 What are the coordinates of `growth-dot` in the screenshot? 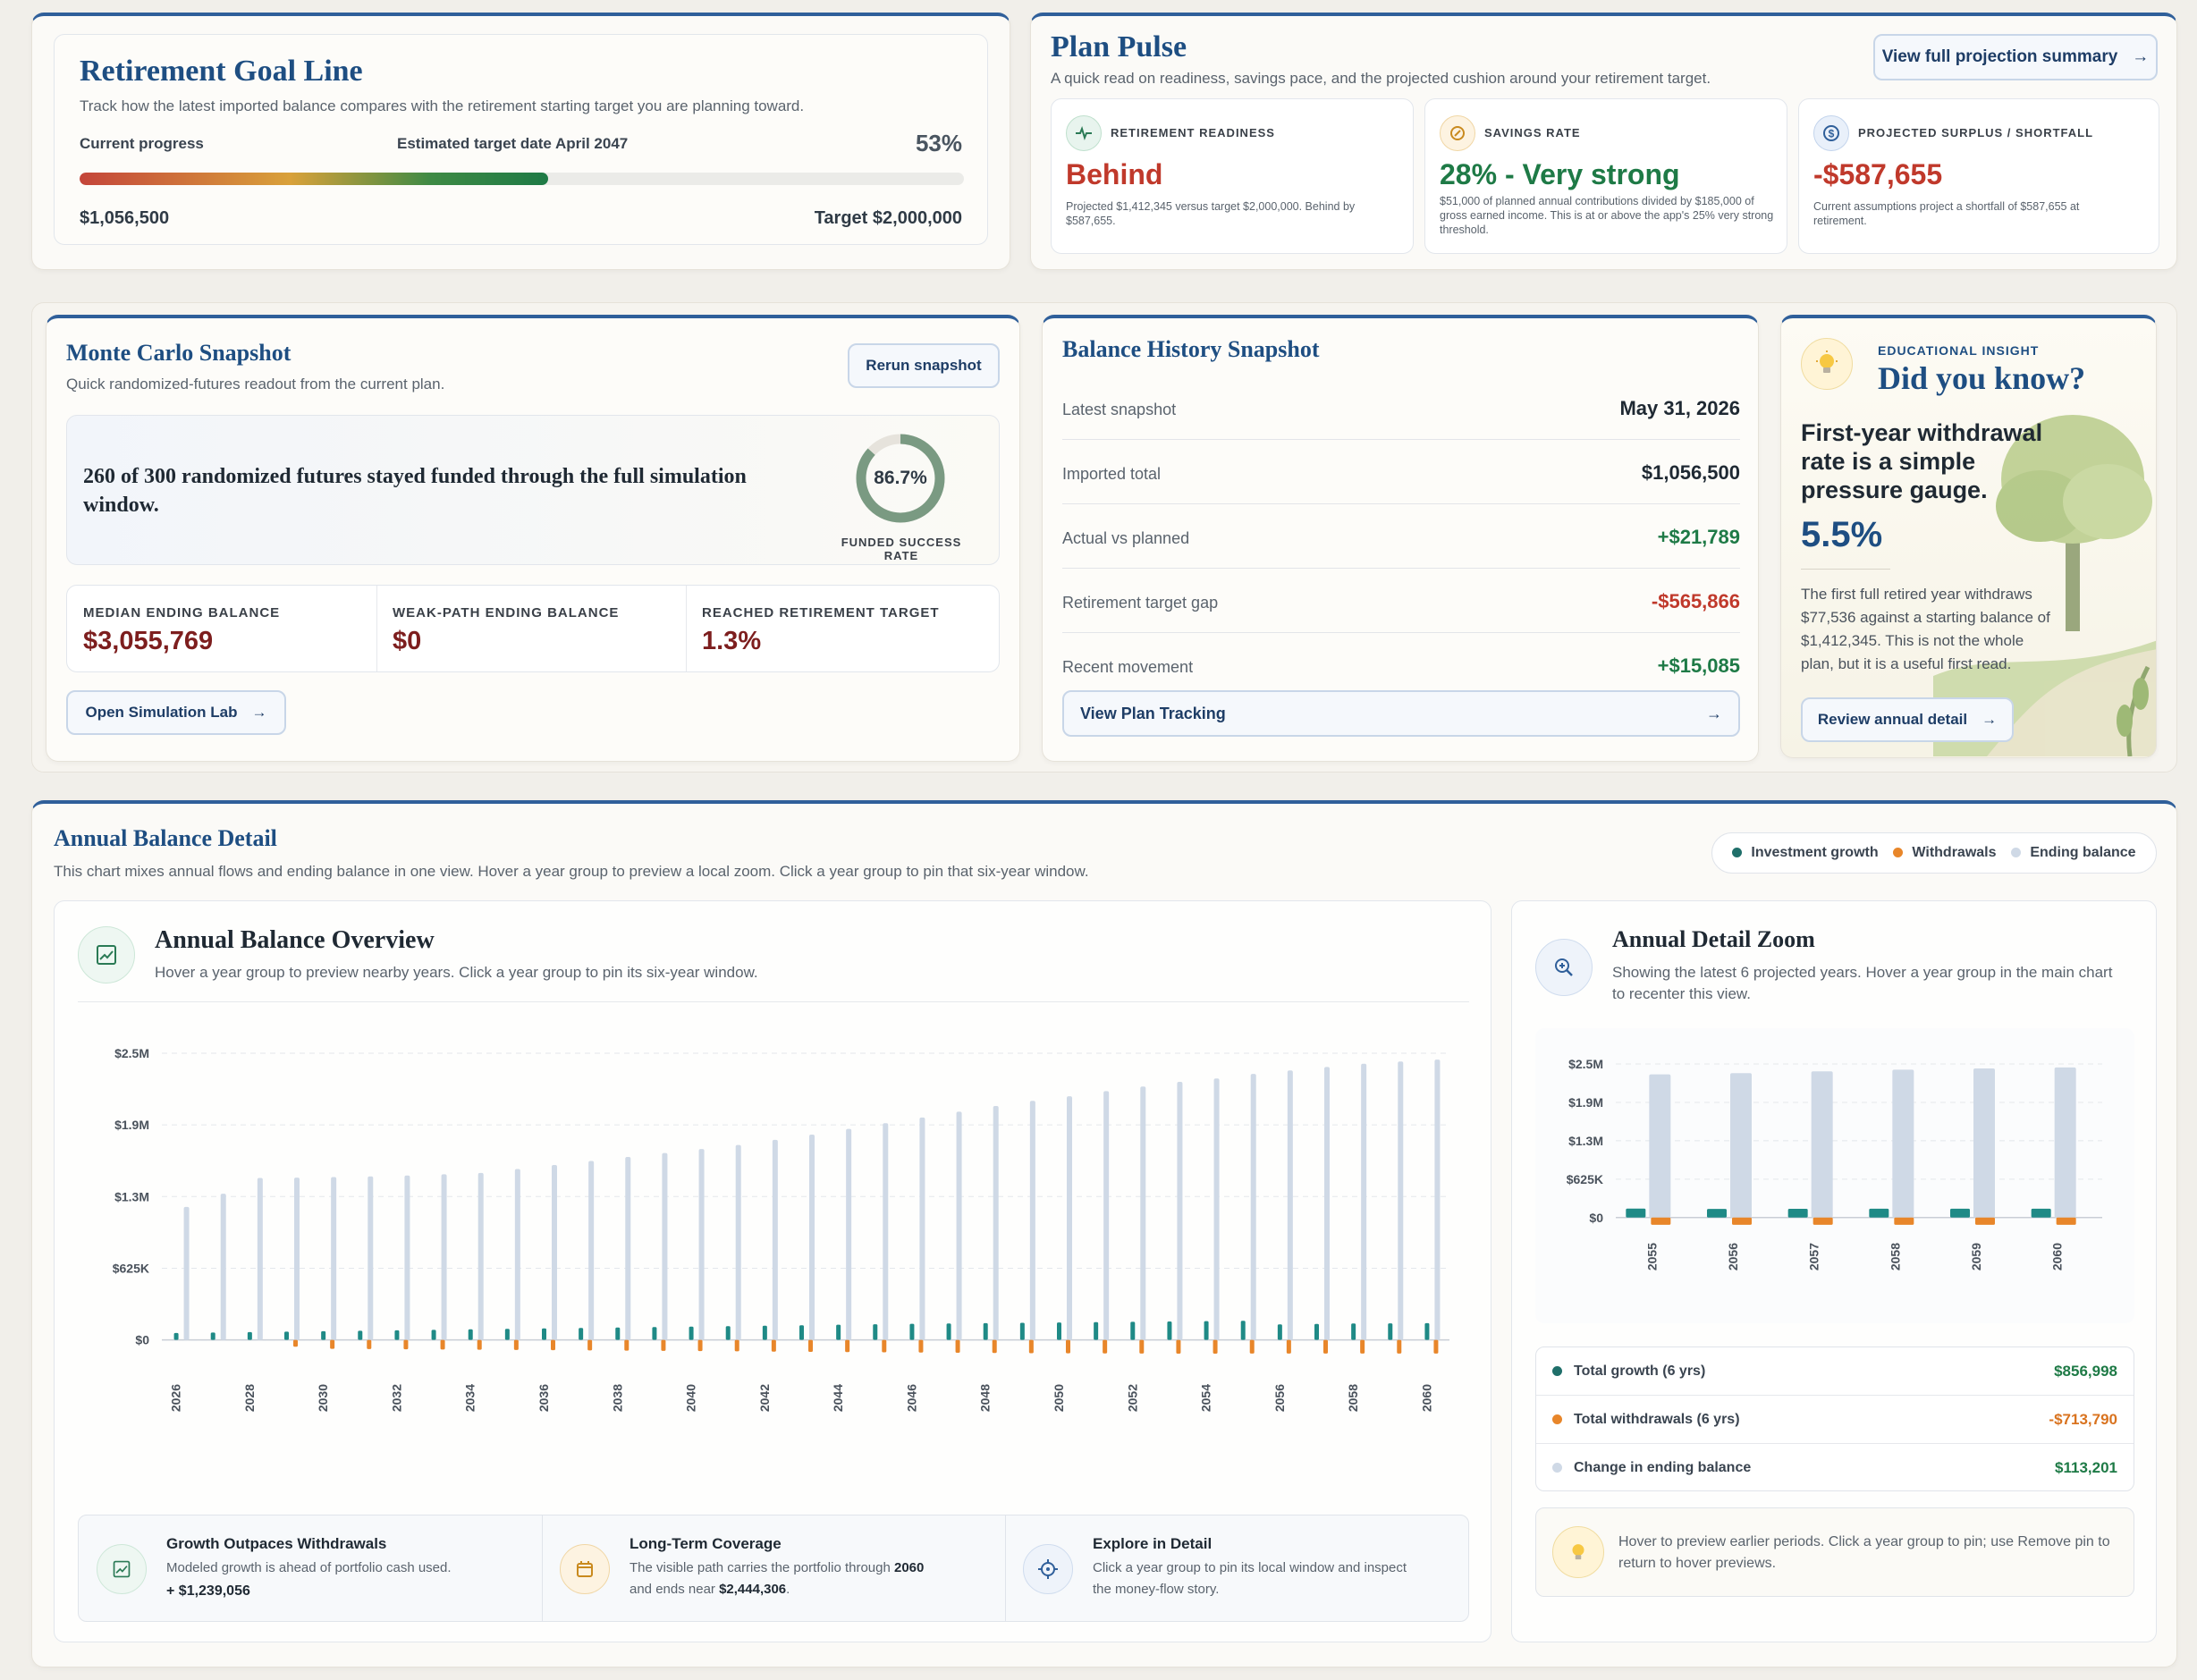 It's located at (1557, 1371).